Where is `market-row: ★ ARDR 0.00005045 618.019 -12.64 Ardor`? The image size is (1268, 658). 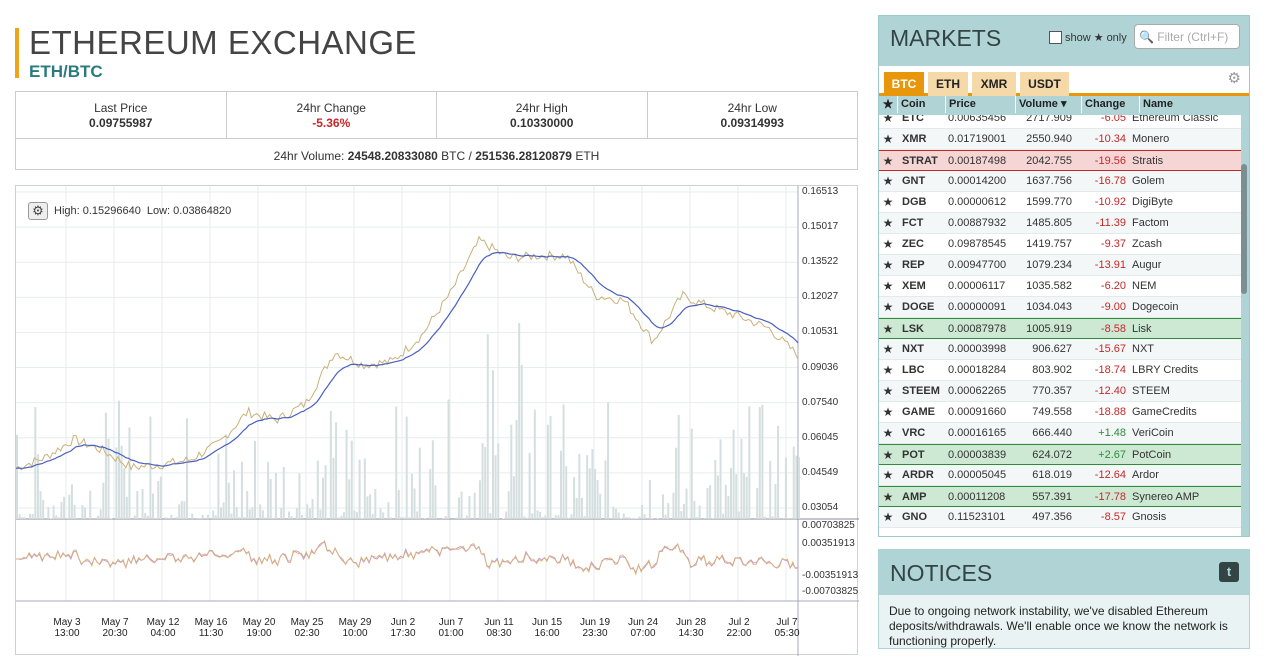
market-row: ★ ARDR 0.00005045 618.019 -12.64 Ardor is located at coordinates (1060, 475).